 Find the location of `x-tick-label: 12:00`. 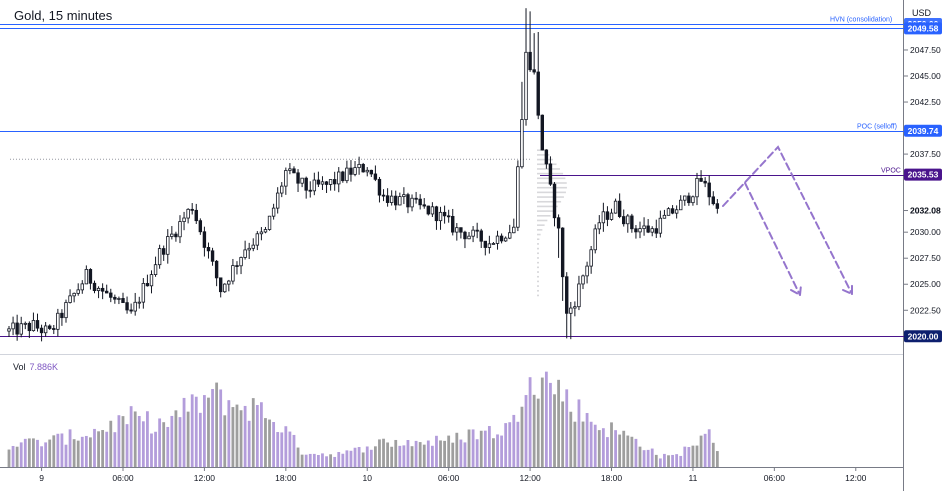

x-tick-label: 12:00 is located at coordinates (530, 478).